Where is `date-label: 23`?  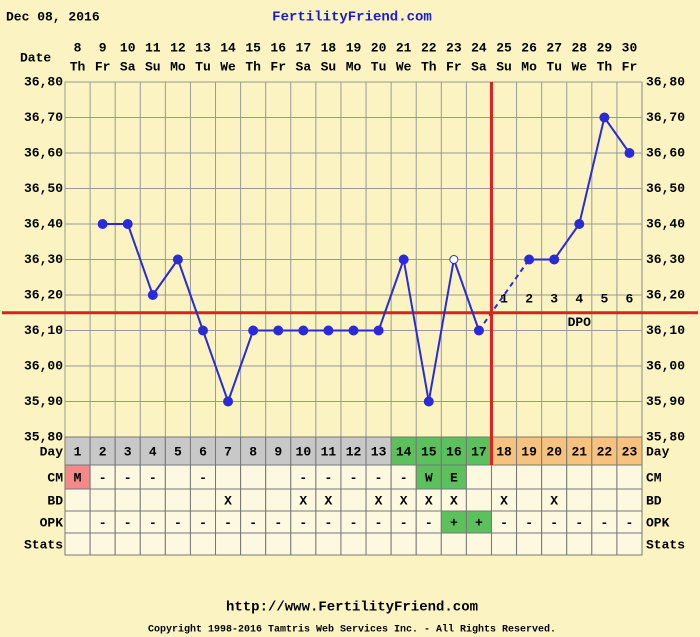
date-label: 23 is located at coordinates (454, 47).